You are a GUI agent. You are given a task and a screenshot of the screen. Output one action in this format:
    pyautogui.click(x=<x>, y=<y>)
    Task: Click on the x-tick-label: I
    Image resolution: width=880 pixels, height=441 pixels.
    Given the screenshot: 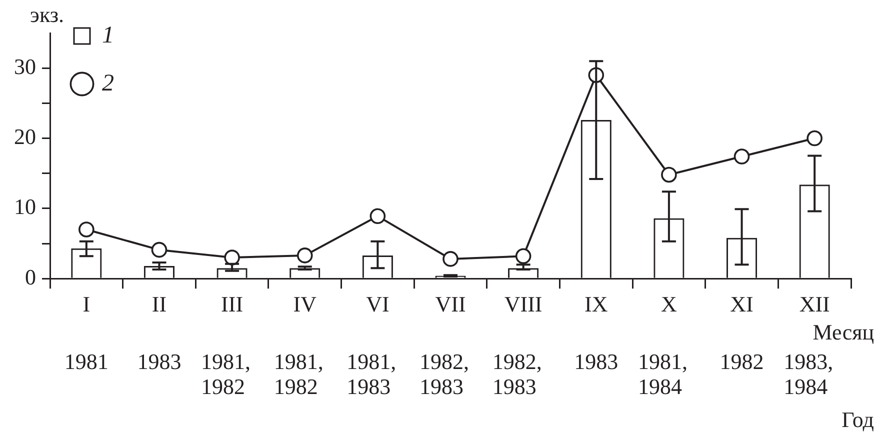 What is the action you would take?
    pyautogui.click(x=86, y=304)
    